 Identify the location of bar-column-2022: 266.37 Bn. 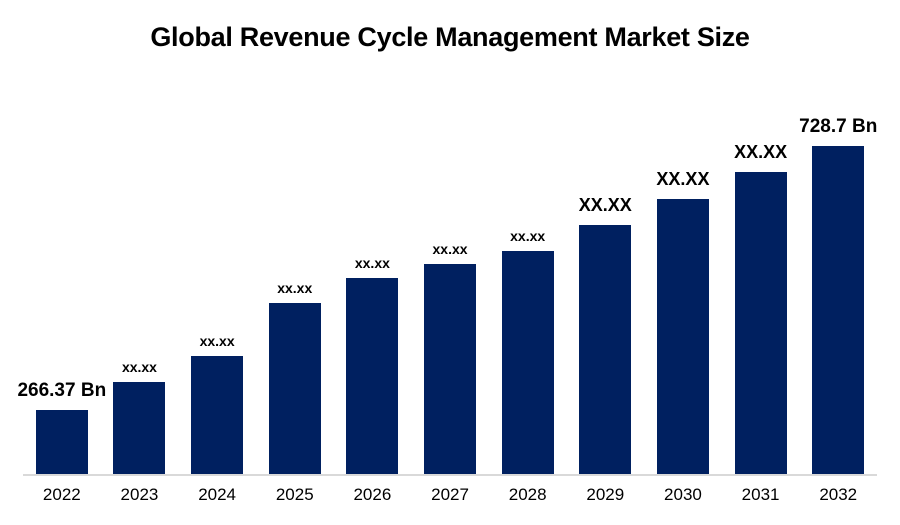
(61, 427).